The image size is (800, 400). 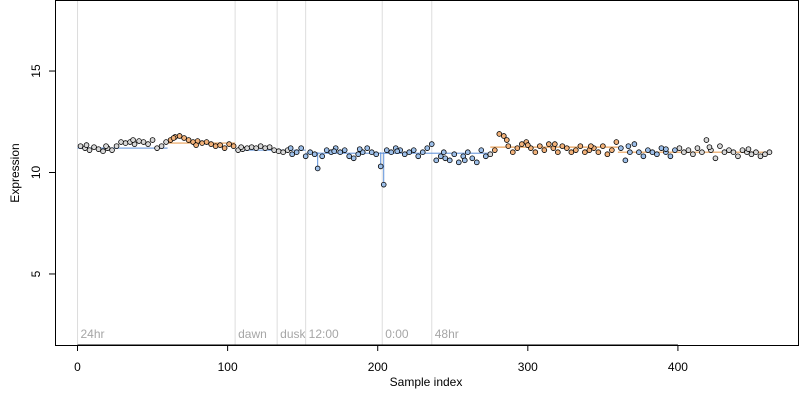 What do you see at coordinates (397, 334) in the screenshot?
I see `marker-label: 0:00` at bounding box center [397, 334].